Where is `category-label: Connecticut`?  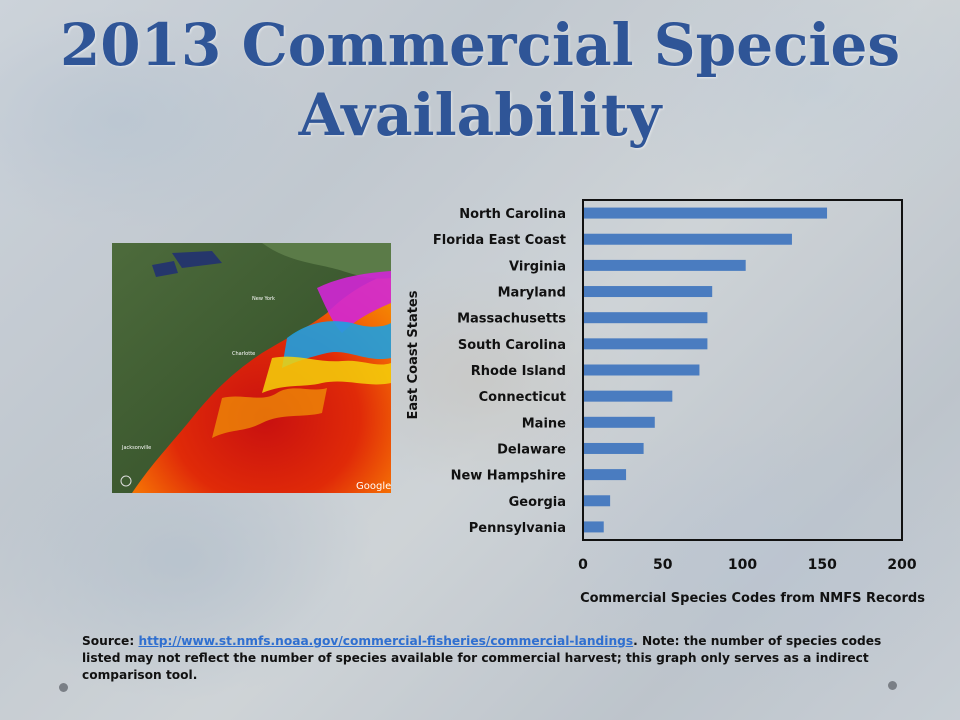 category-label: Connecticut is located at coordinates (522, 397).